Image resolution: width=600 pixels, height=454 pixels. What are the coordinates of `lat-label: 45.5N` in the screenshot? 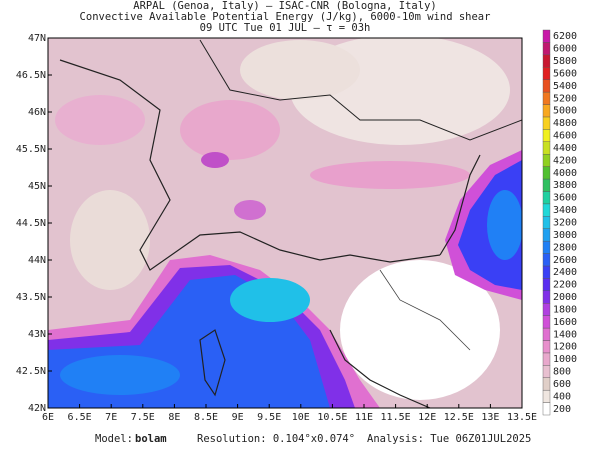 It's located at (31, 149).